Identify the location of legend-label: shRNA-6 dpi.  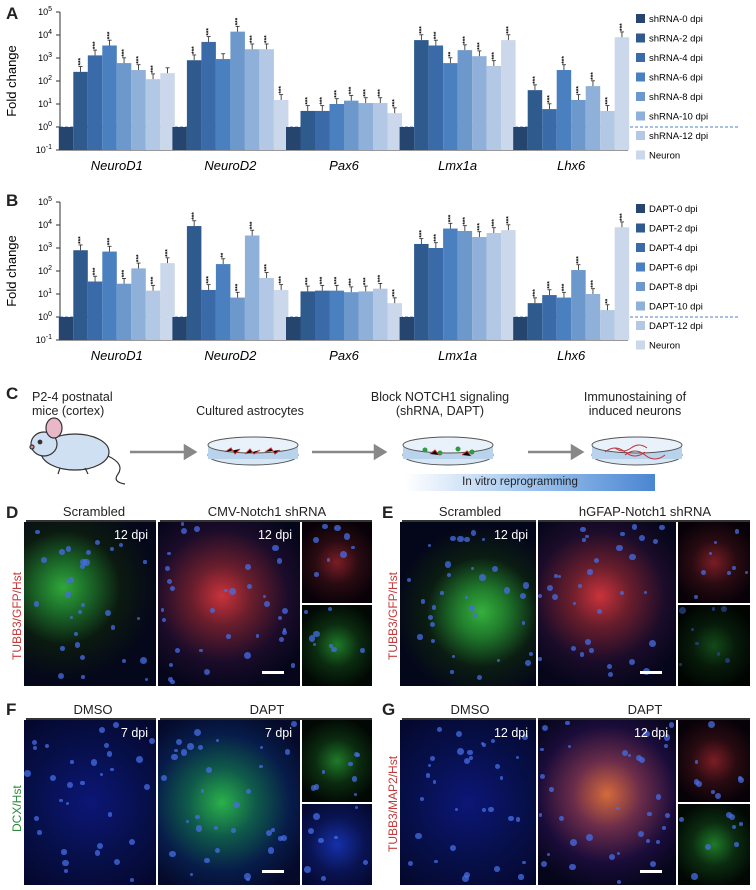
(676, 78).